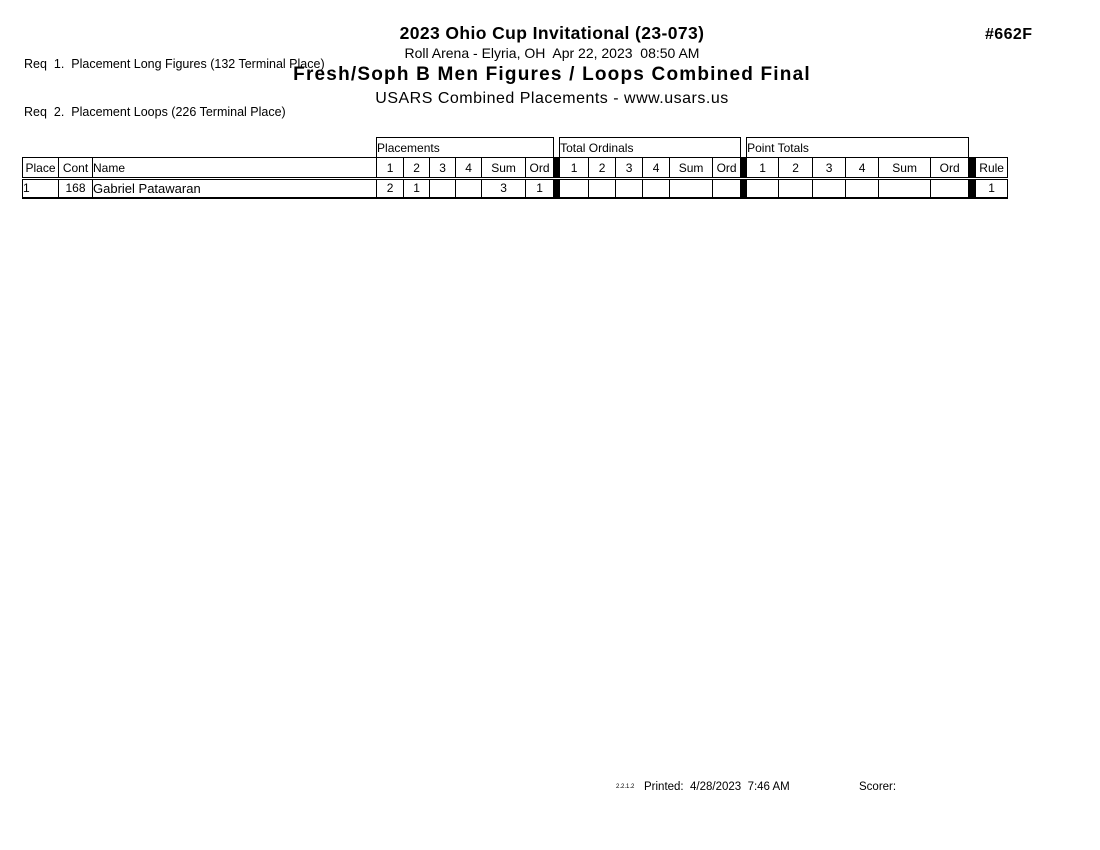 Image resolution: width=1100 pixels, height=850 pixels. What do you see at coordinates (992, 188) in the screenshot?
I see `cell-rule: 1` at bounding box center [992, 188].